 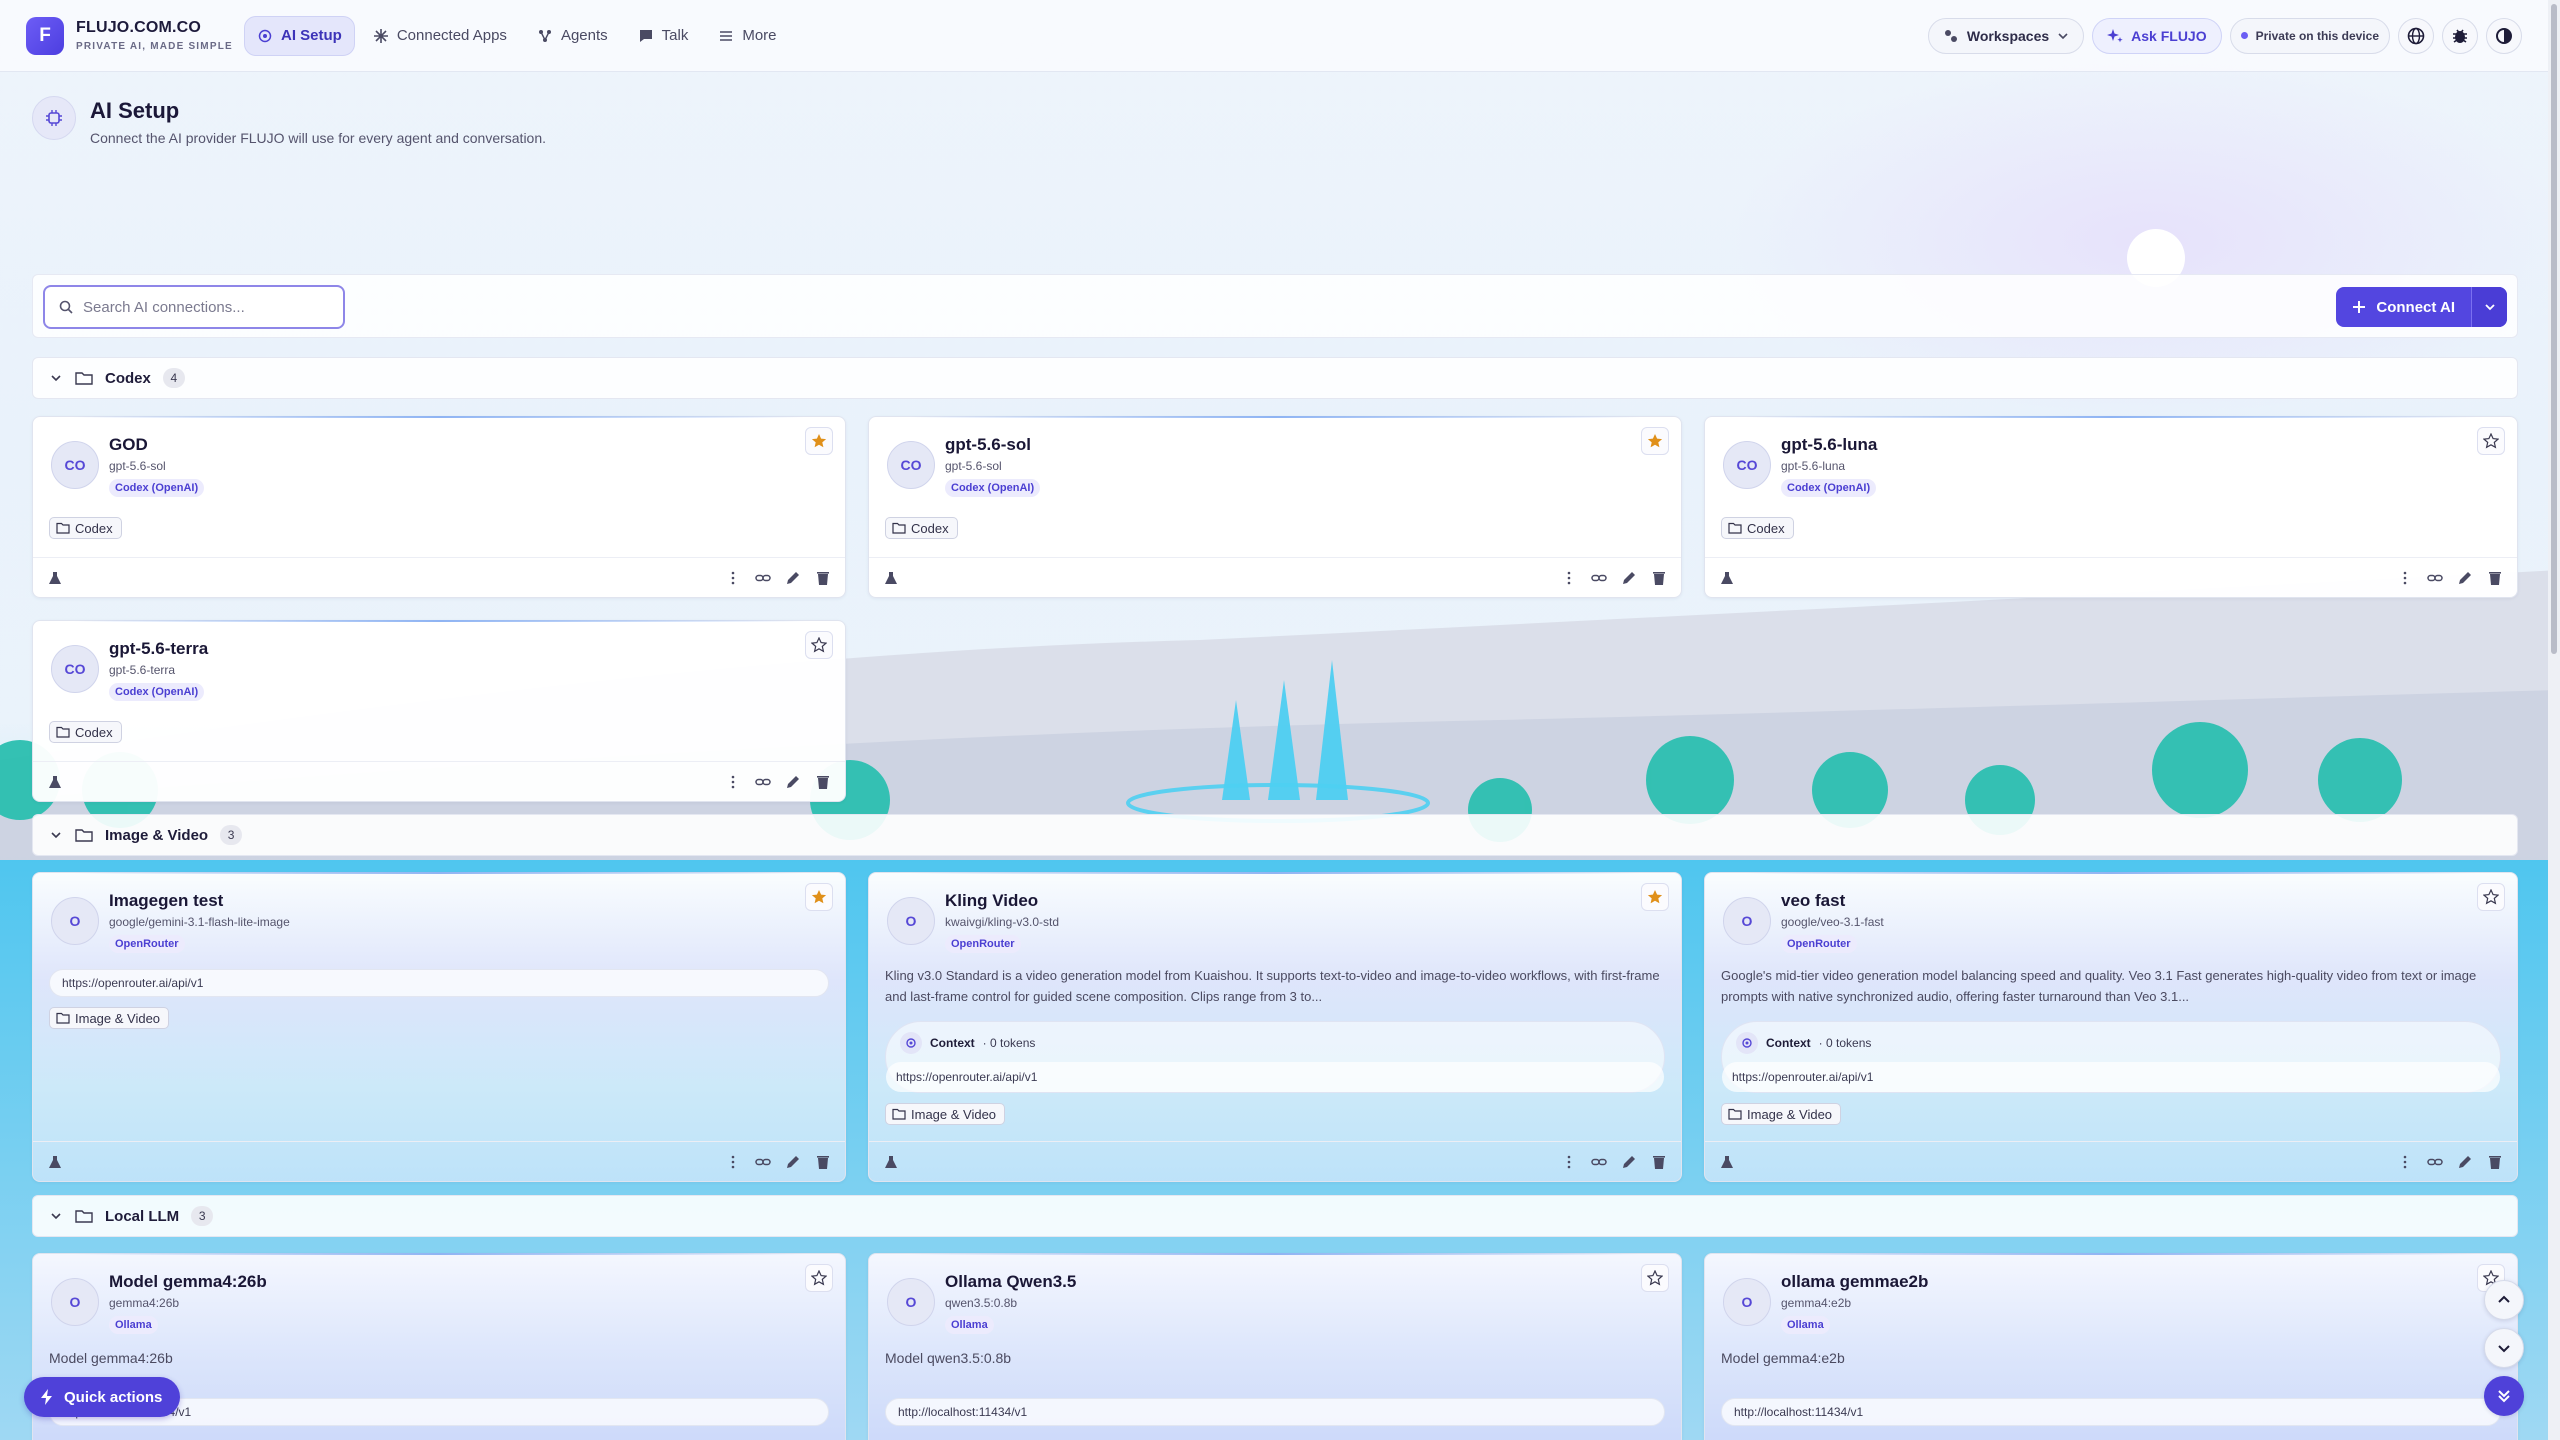 What do you see at coordinates (2504, 1348) in the screenshot?
I see `scroll-down-button` at bounding box center [2504, 1348].